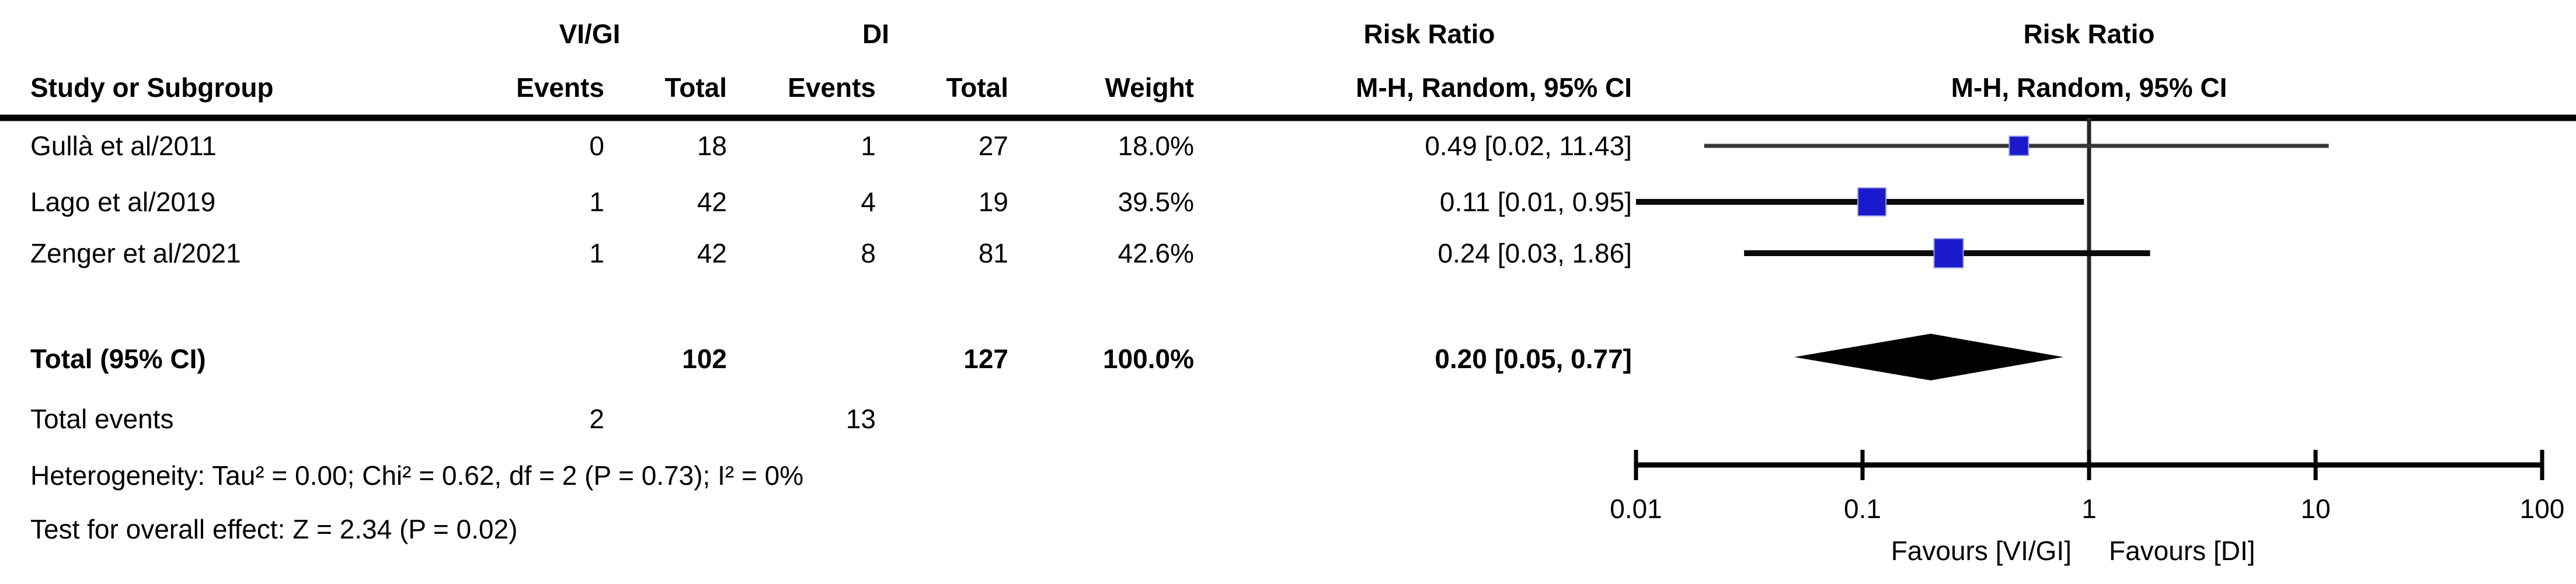 The height and width of the screenshot is (584, 2576). Describe the element at coordinates (135, 253) in the screenshot. I see `study-name: Zenger et al/2021` at that location.